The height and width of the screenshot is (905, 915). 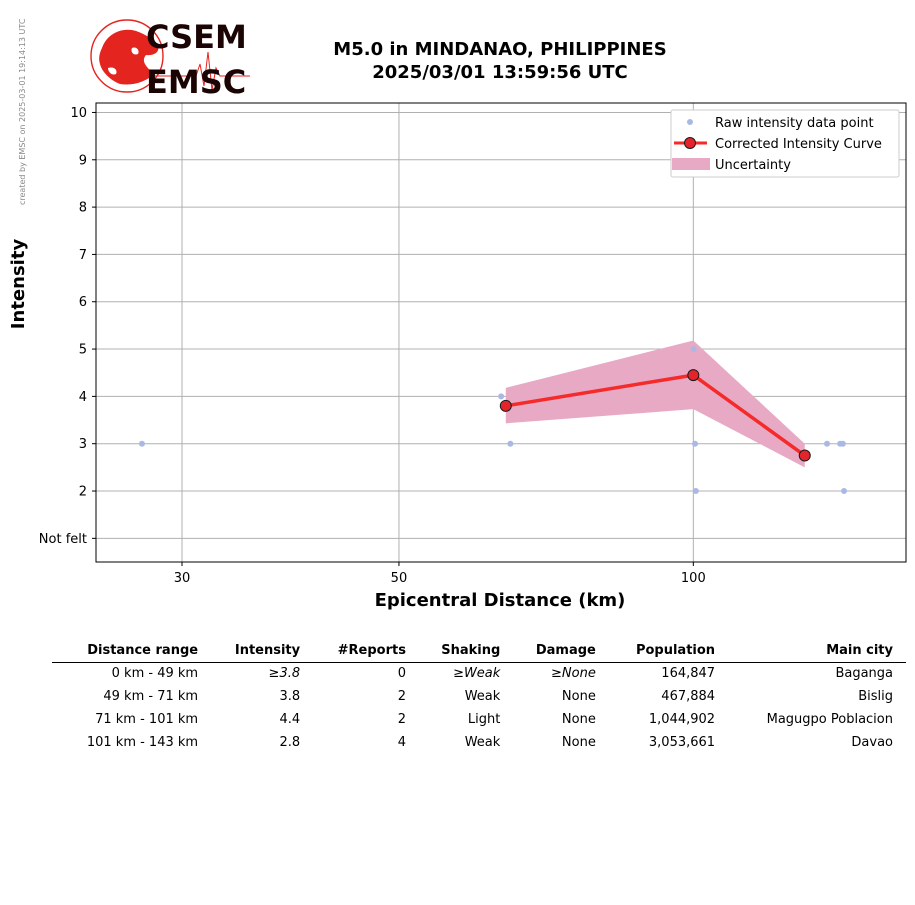 I want to click on legend-label-curve: Corrected Intensity Curve, so click(x=798, y=144).